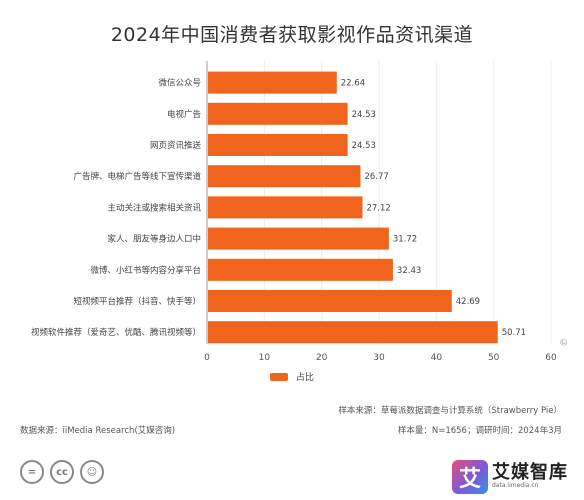  What do you see at coordinates (405, 240) in the screenshot?
I see `value-label: 31.72` at bounding box center [405, 240].